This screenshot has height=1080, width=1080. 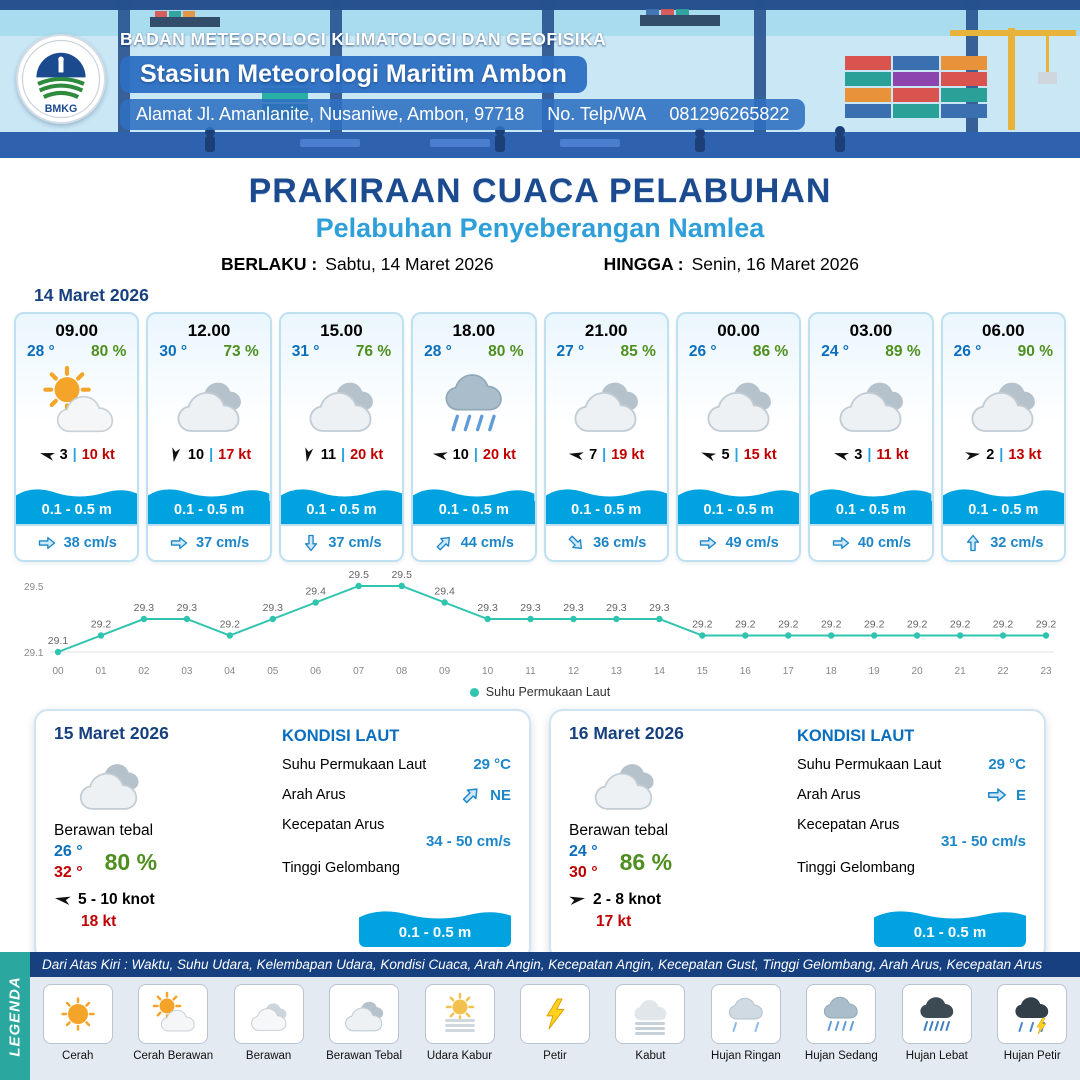 What do you see at coordinates (918, 671) in the screenshot?
I see `svg-text: 20` at bounding box center [918, 671].